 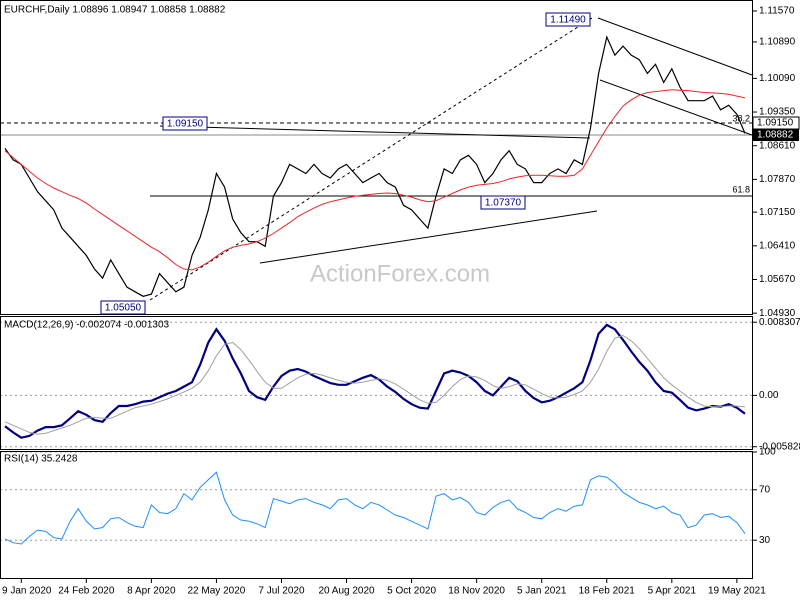 I want to click on annotation: 1.11490, so click(x=568, y=19).